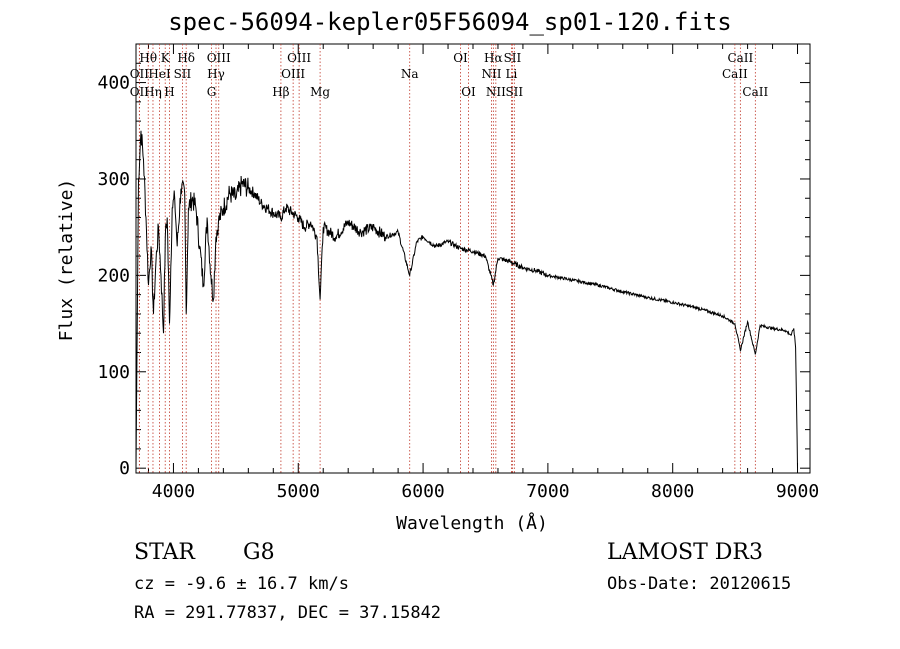 This screenshot has width=900, height=649. Describe the element at coordinates (320, 92) in the screenshot. I see `line-label-Mg: Mg` at that location.